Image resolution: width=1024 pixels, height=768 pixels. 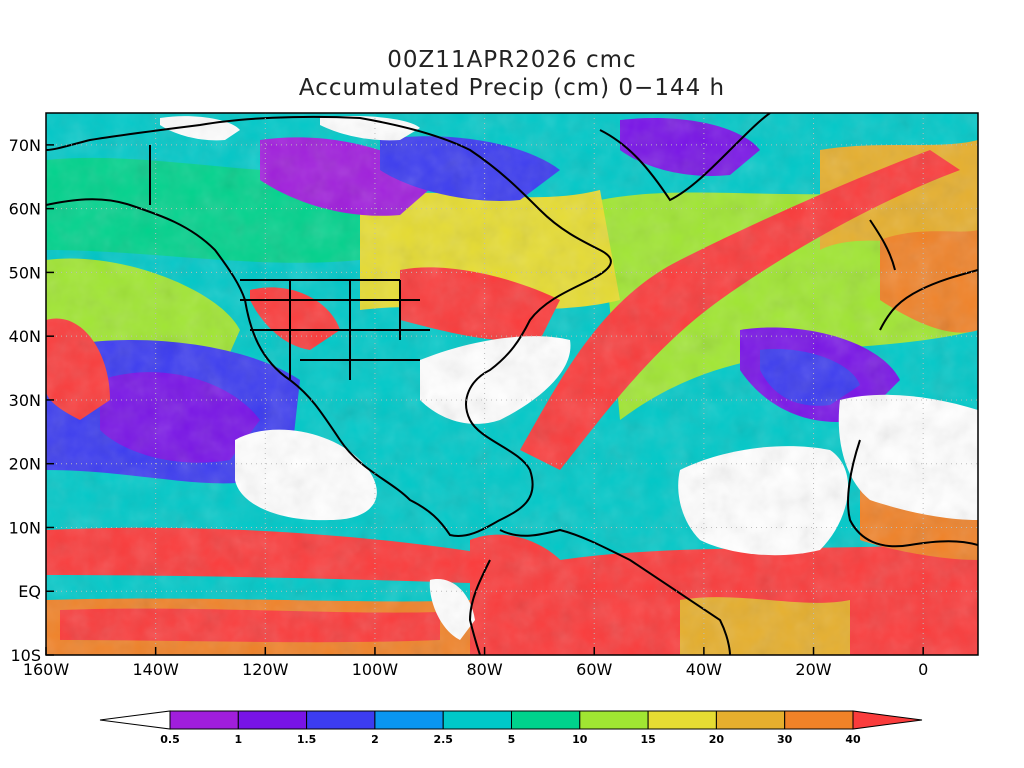 I want to click on colorbar-label: 5, so click(x=512, y=739).